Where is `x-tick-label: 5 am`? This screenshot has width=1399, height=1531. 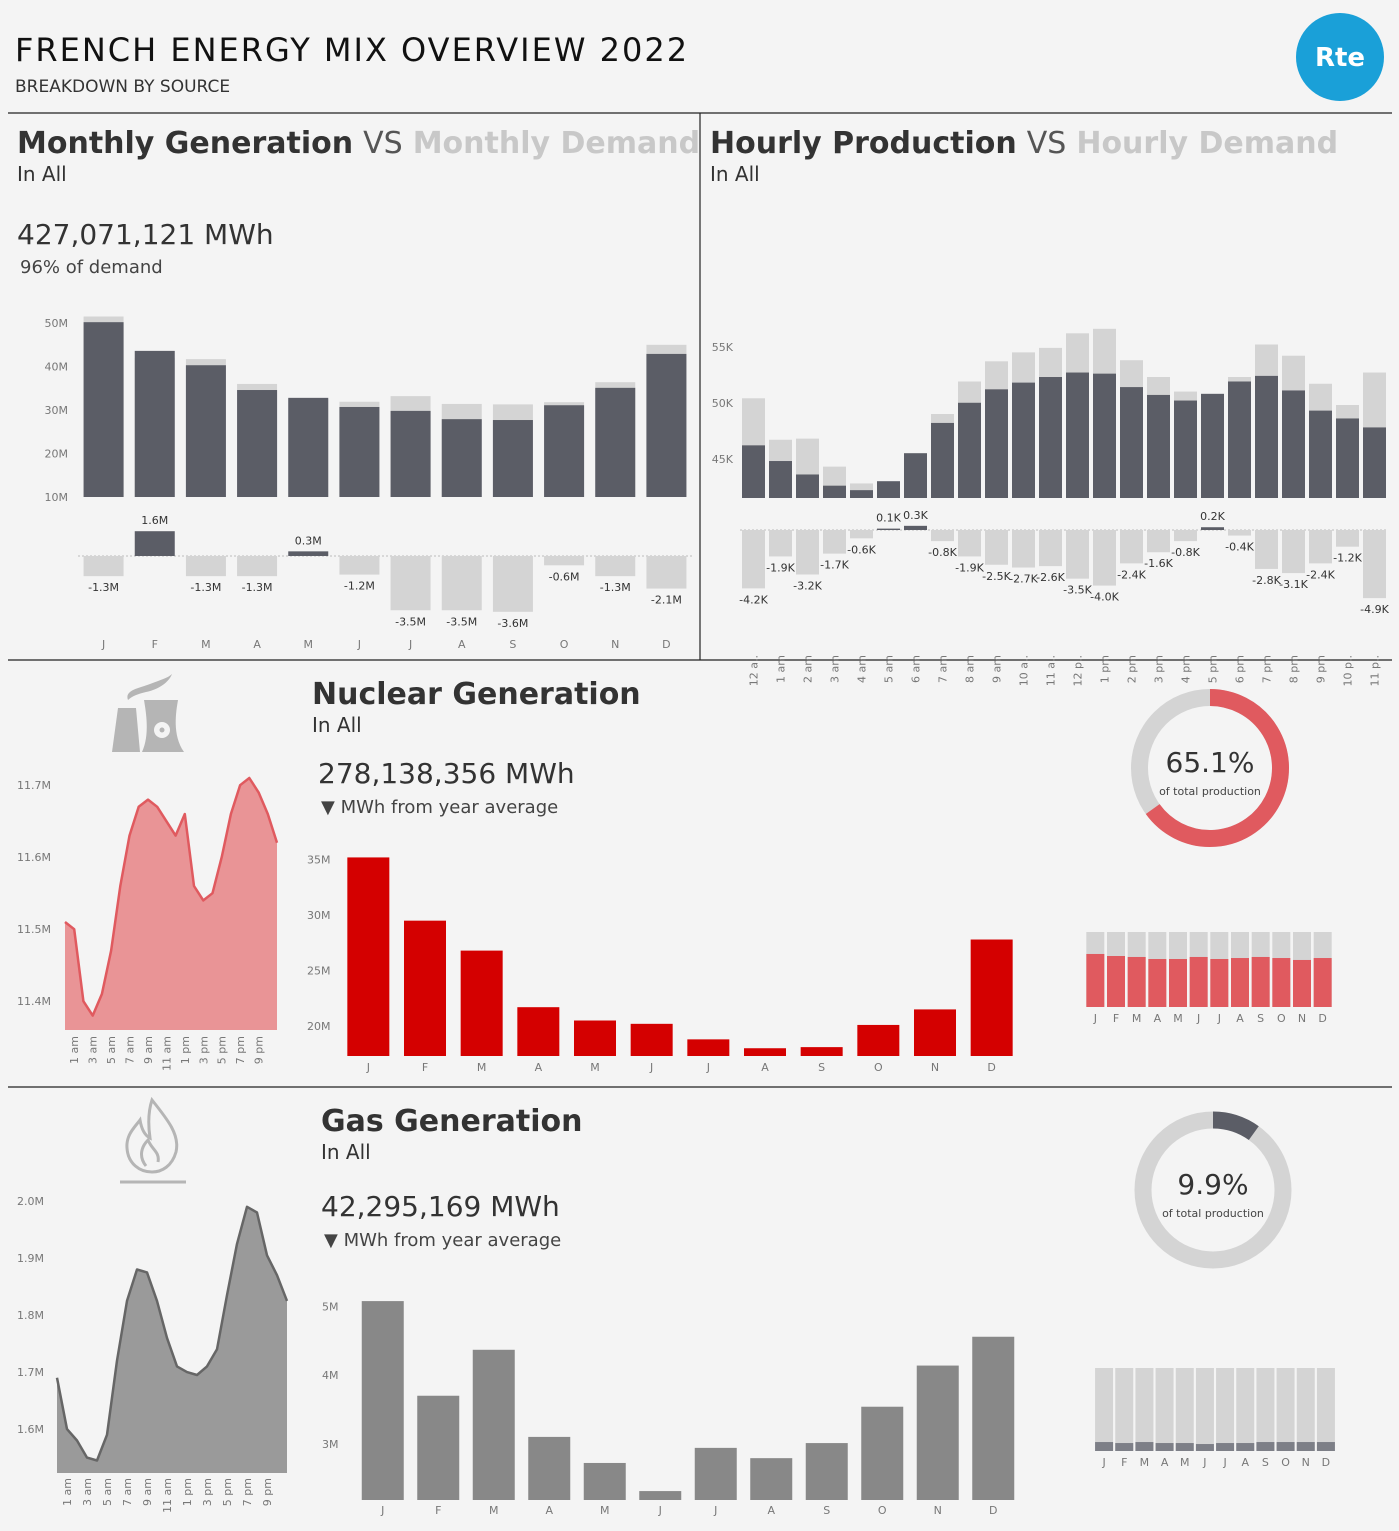
x-tick-label: 5 am is located at coordinates (111, 1050).